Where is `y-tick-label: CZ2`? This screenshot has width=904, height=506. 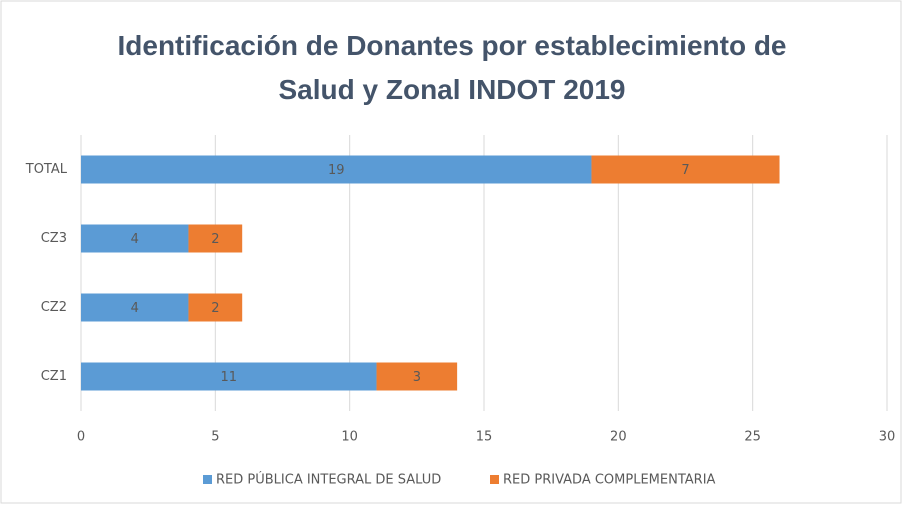 y-tick-label: CZ2 is located at coordinates (54, 307).